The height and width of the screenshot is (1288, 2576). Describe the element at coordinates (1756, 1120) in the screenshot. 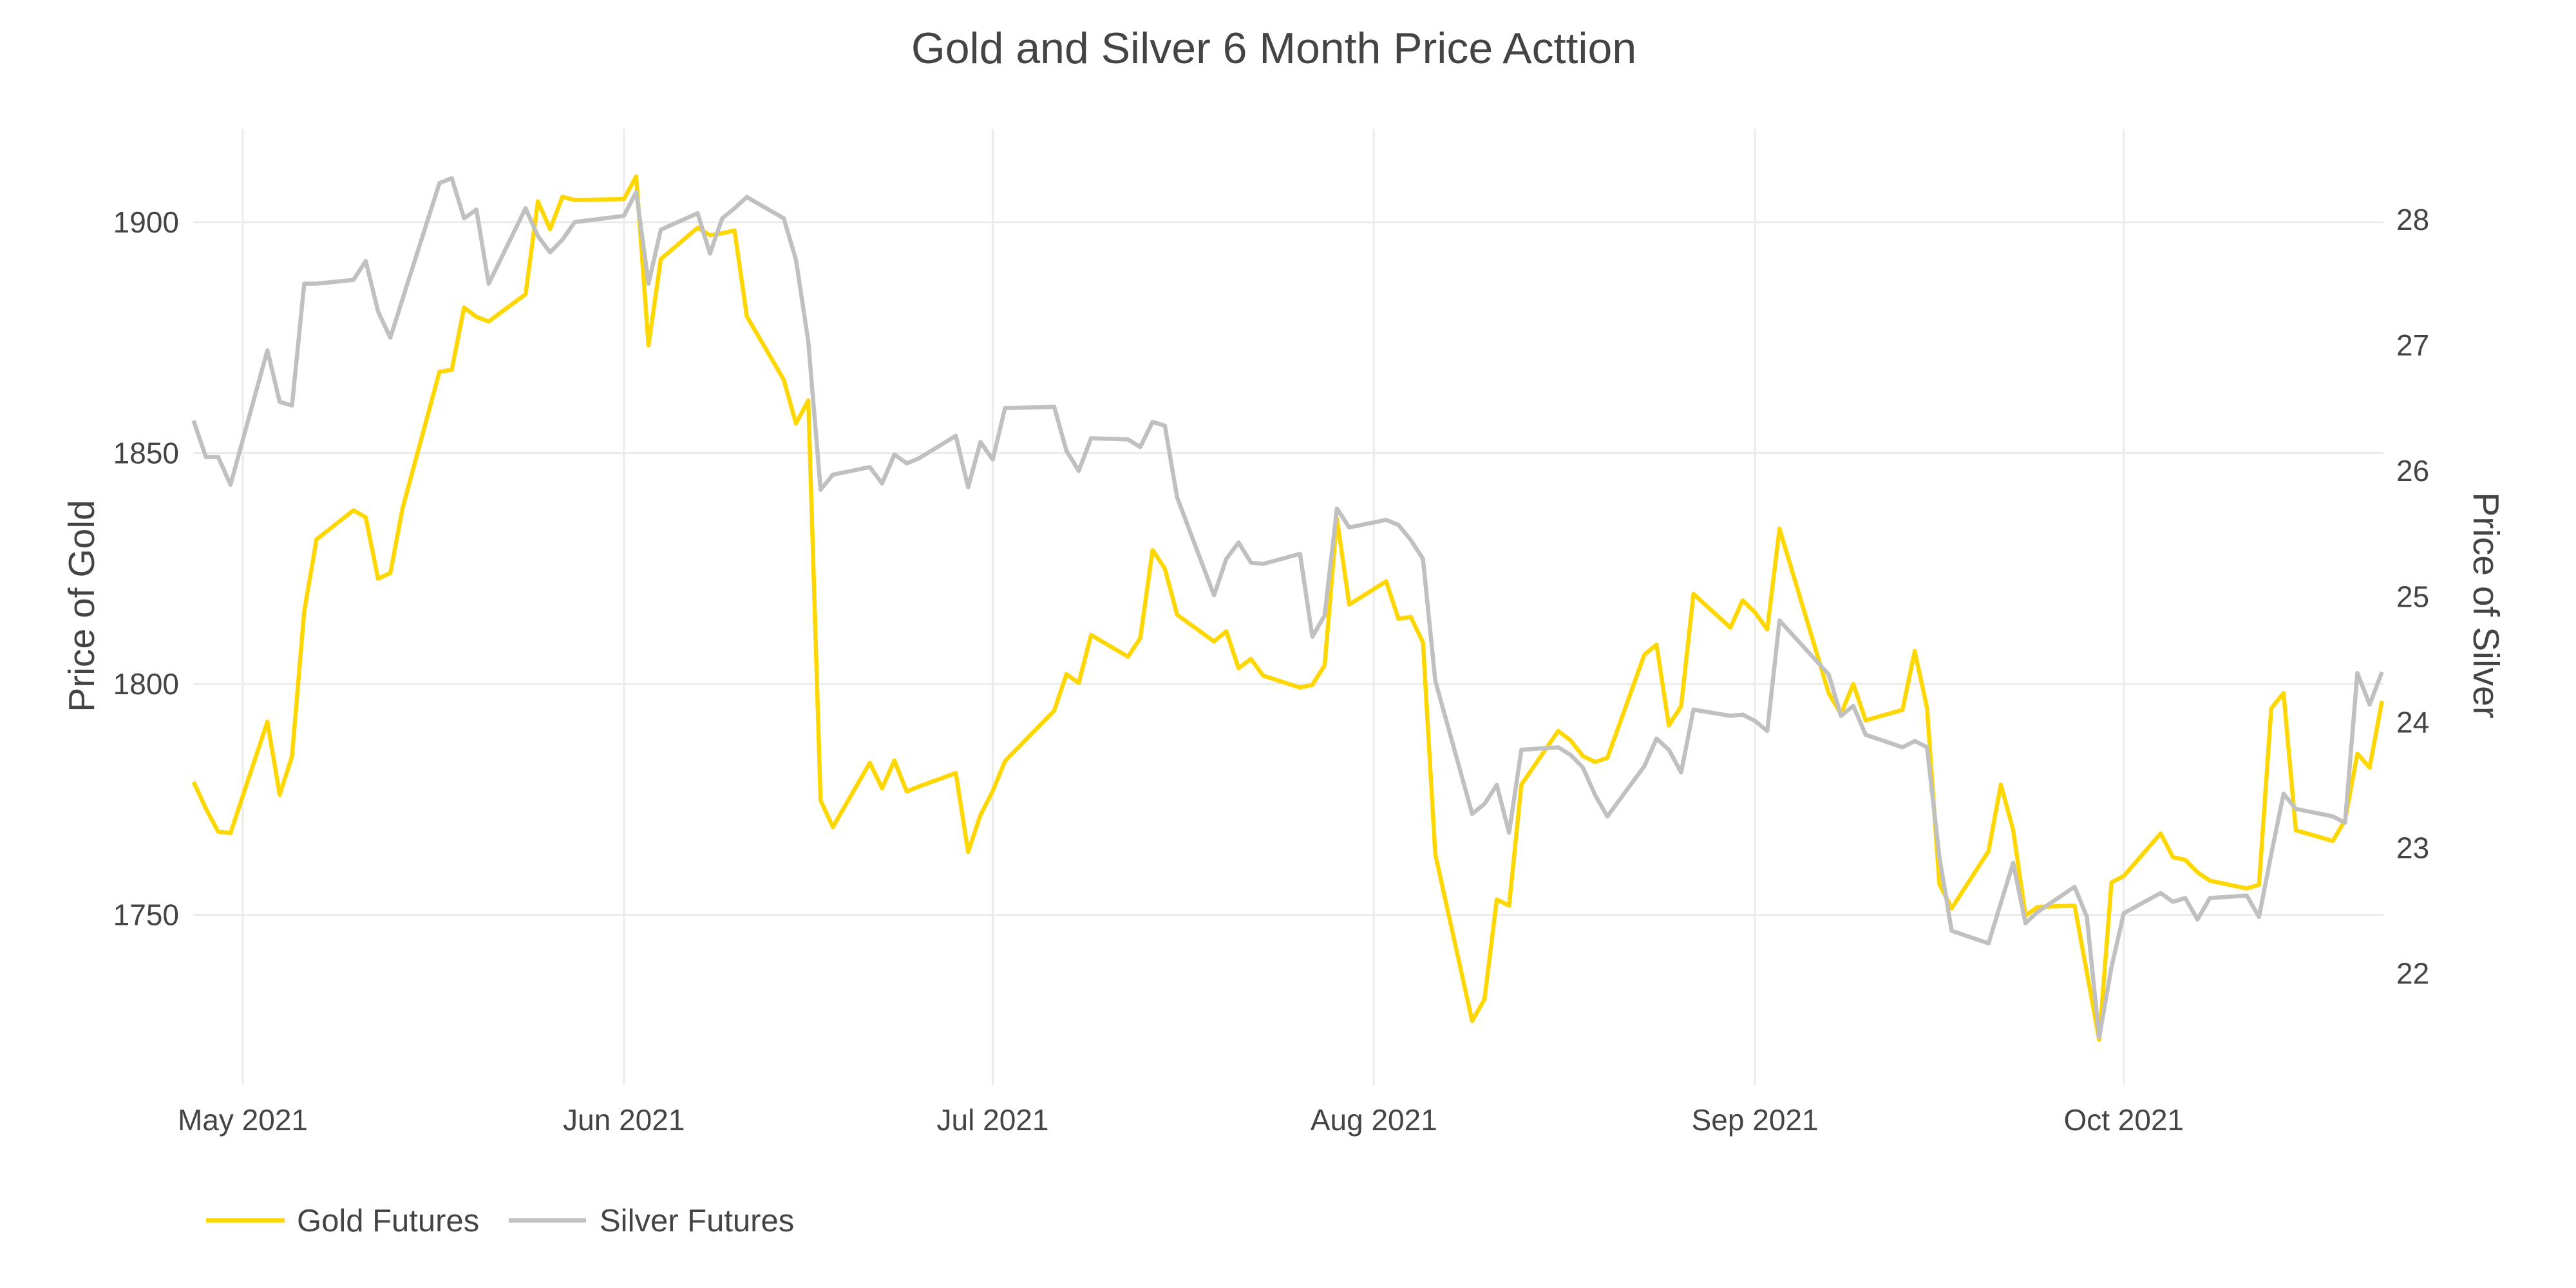

I see `svg-text: Sep 2021` at that location.